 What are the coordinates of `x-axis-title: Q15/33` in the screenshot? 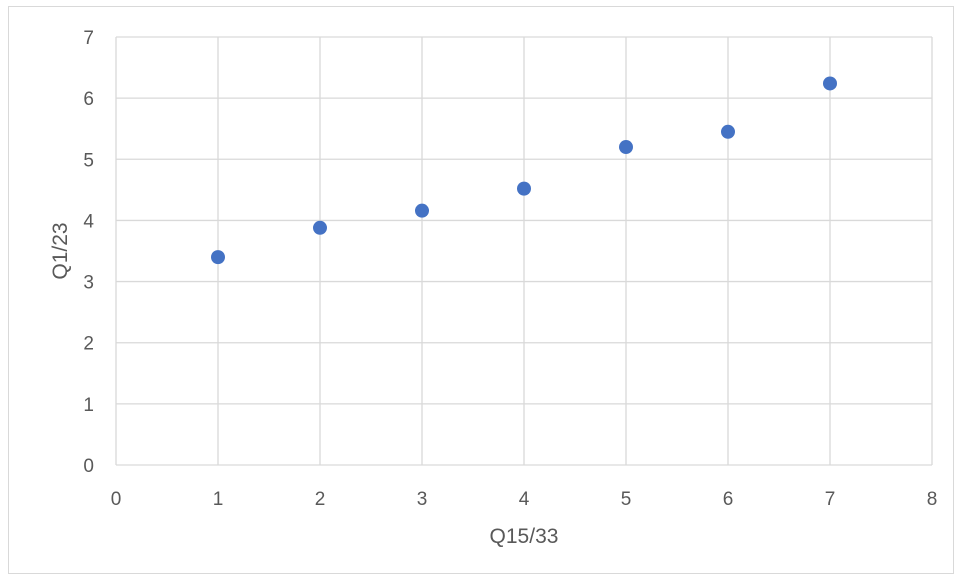 It's located at (524, 536).